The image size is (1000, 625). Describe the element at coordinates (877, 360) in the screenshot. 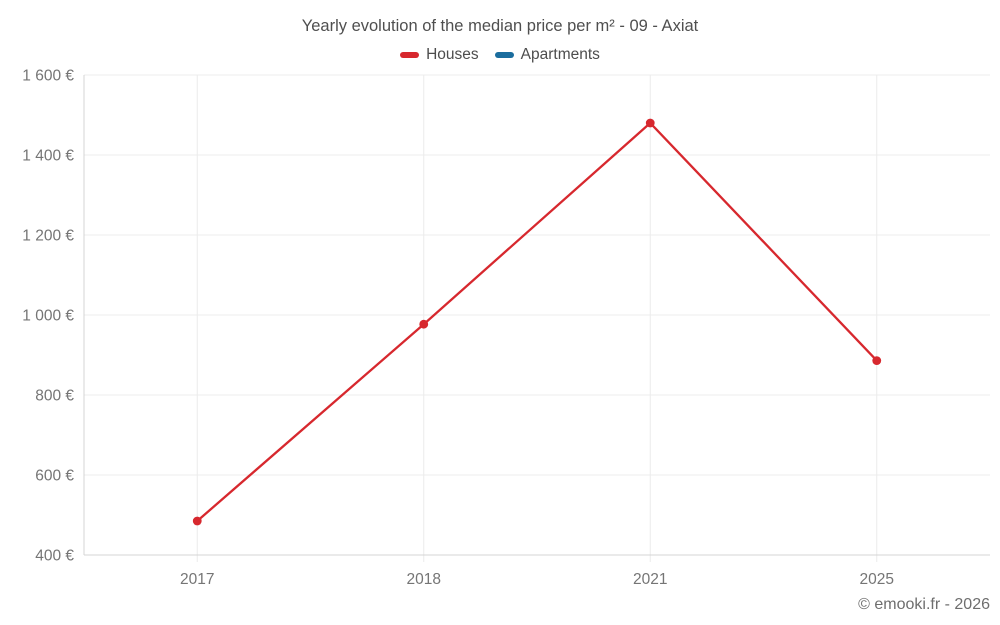

I see `data-point-houses-2025` at that location.